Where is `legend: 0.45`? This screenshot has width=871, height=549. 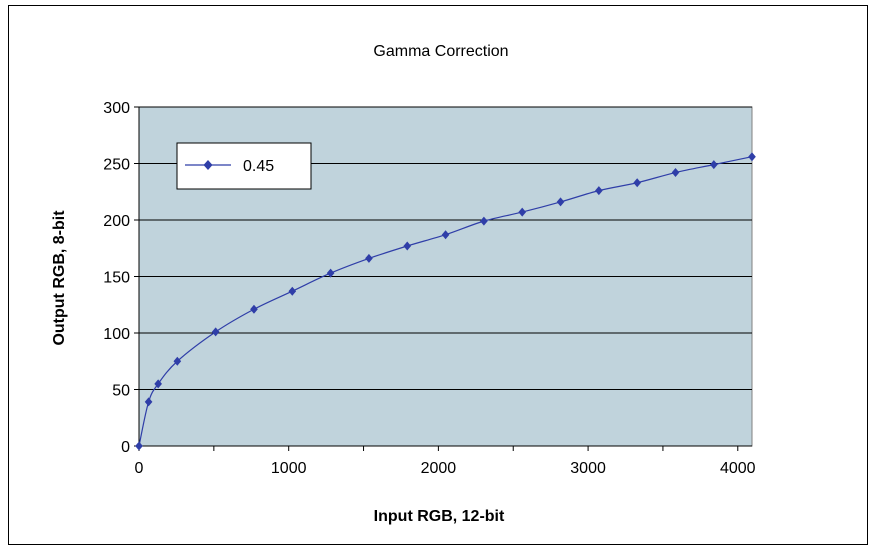 legend: 0.45 is located at coordinates (244, 166).